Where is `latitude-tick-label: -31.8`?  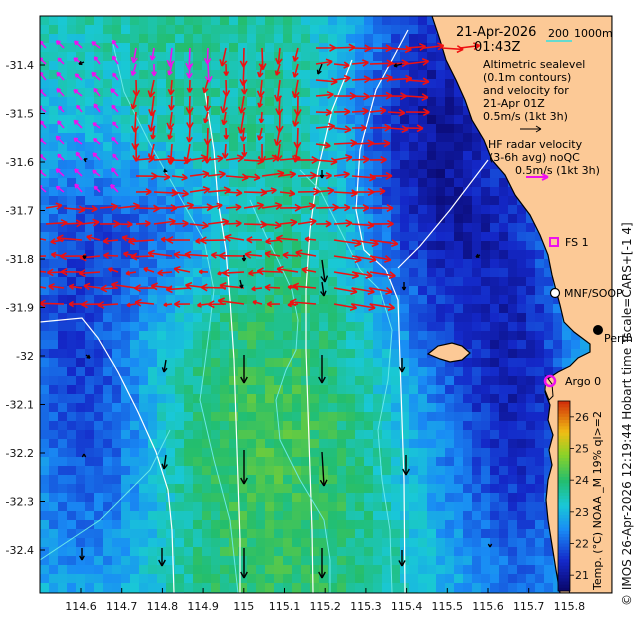
latitude-tick-label: -31.8 is located at coordinates (20, 259).